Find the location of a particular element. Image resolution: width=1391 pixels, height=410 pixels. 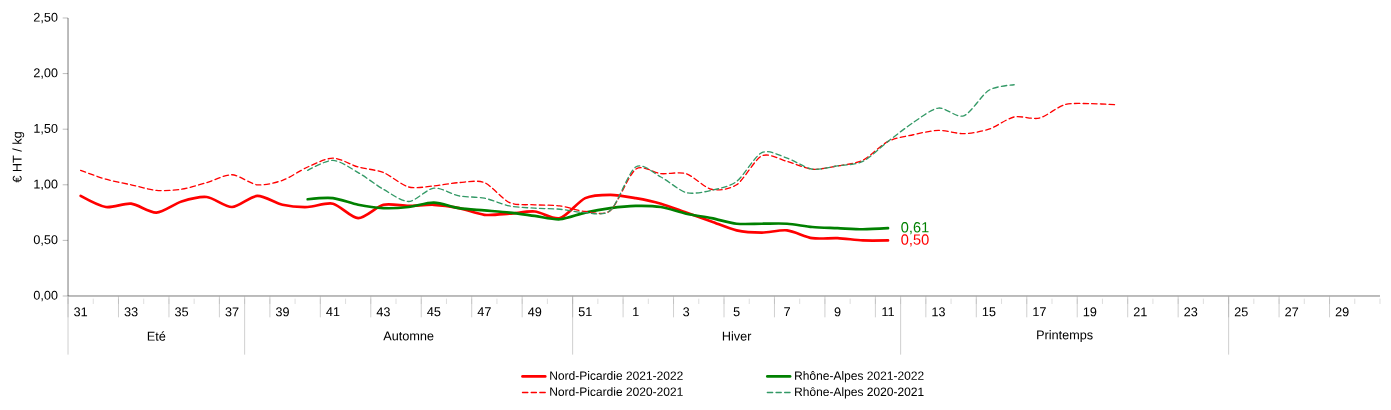

x-tick-label: 29 is located at coordinates (1342, 312).